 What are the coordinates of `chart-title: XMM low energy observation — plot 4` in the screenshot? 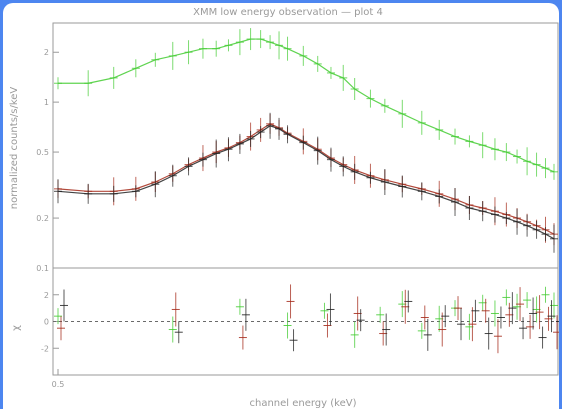 It's located at (288, 12).